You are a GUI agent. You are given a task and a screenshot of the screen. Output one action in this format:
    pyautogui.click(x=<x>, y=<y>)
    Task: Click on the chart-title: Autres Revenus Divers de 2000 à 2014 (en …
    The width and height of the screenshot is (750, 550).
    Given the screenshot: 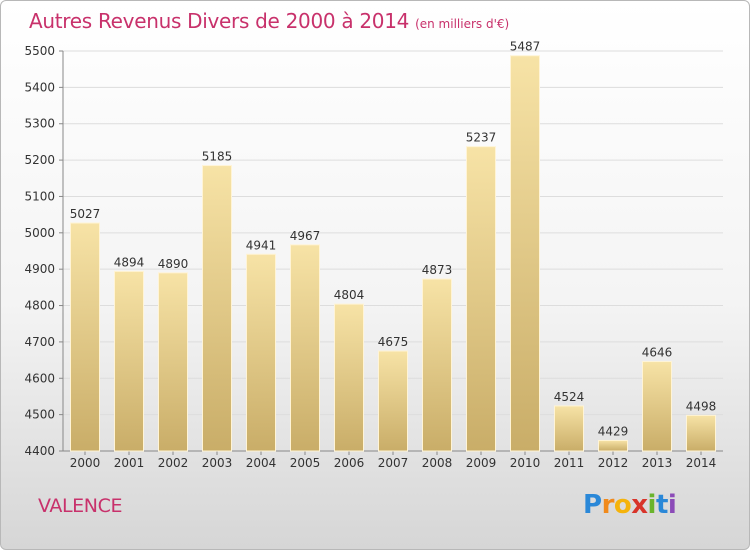 What is the action you would take?
    pyautogui.click(x=269, y=21)
    